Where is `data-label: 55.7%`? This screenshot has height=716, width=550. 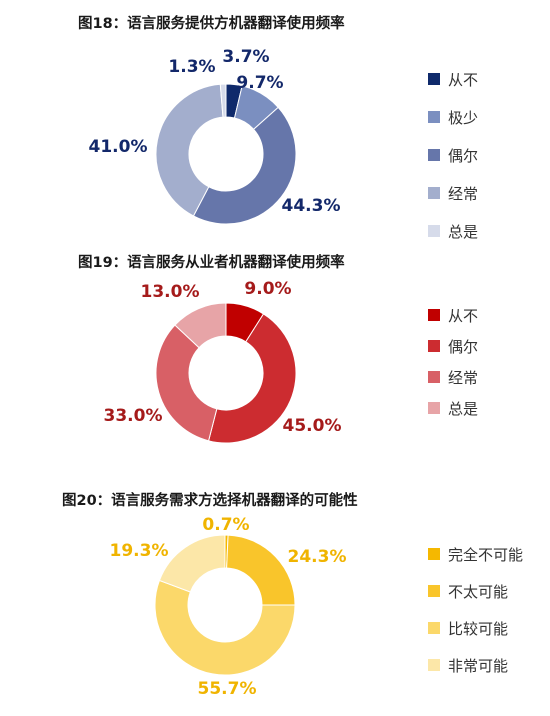
data-label: 55.7% is located at coordinates (227, 689).